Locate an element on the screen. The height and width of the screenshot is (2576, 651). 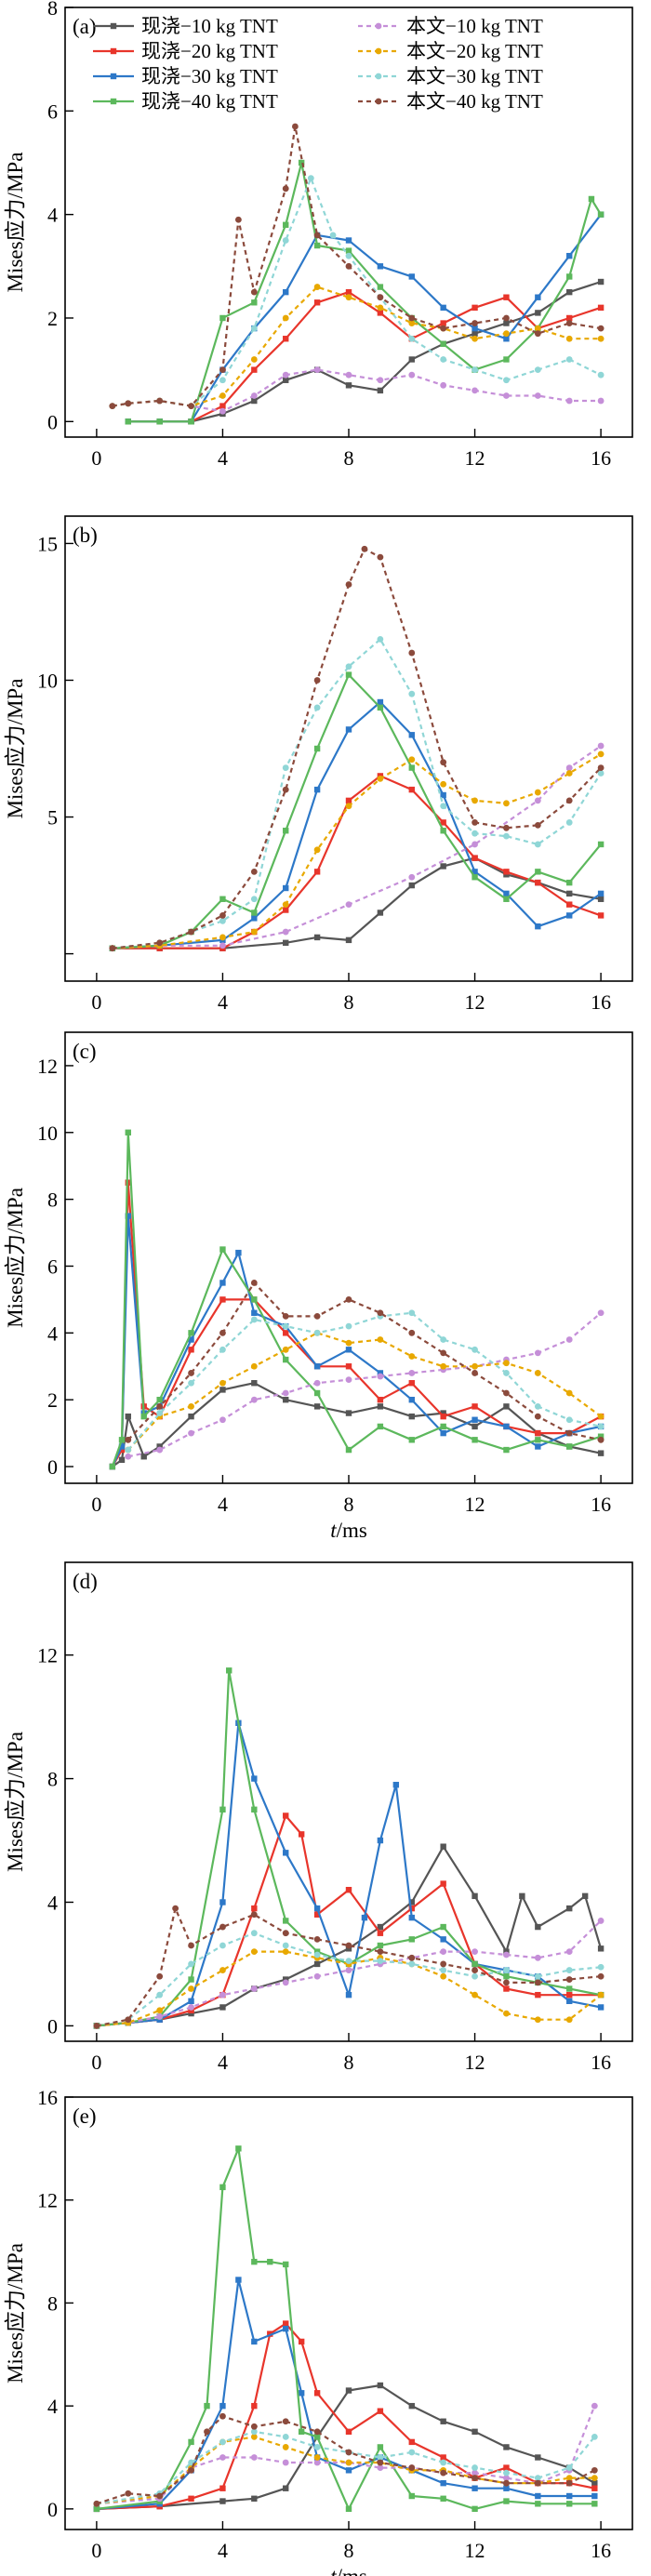
x-tick-label: 4 is located at coordinates (223, 2550).